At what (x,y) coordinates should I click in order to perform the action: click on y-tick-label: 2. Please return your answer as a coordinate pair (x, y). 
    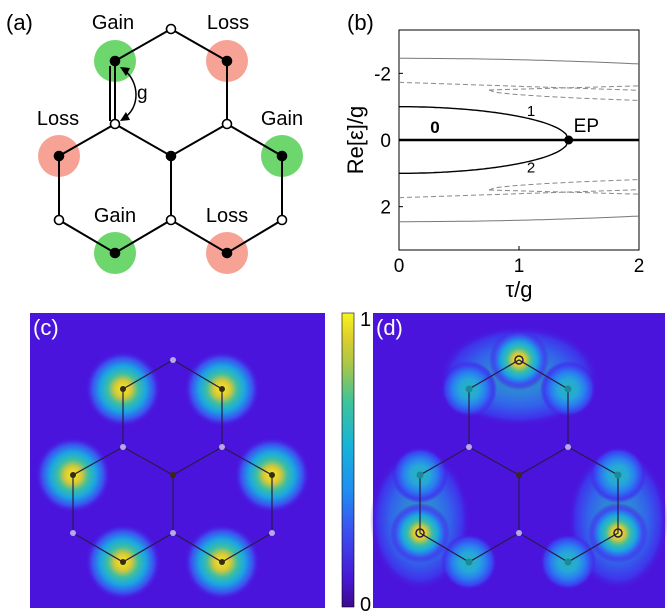
    Looking at the image, I should click on (385, 208).